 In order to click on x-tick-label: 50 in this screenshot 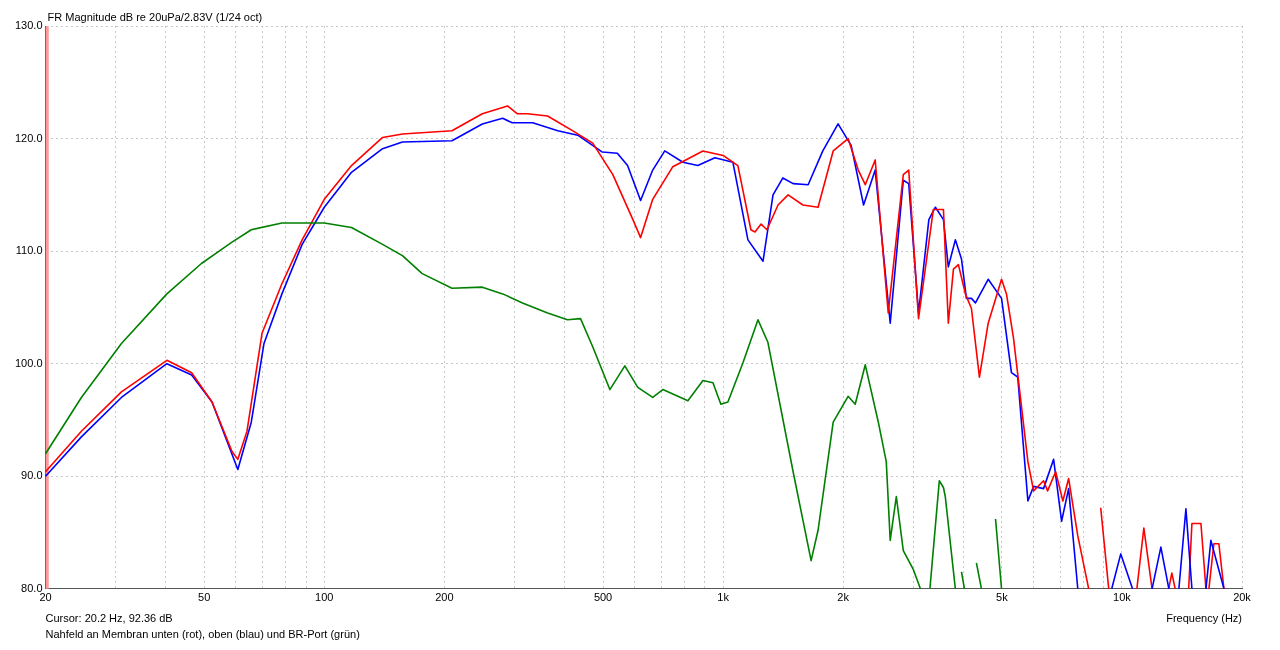, I will do `click(204, 597)`.